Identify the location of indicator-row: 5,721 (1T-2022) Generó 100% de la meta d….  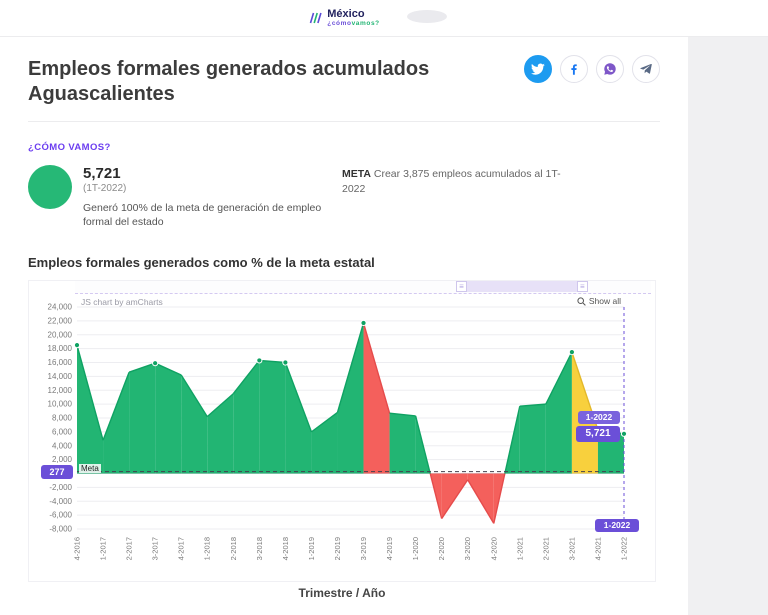
(344, 197).